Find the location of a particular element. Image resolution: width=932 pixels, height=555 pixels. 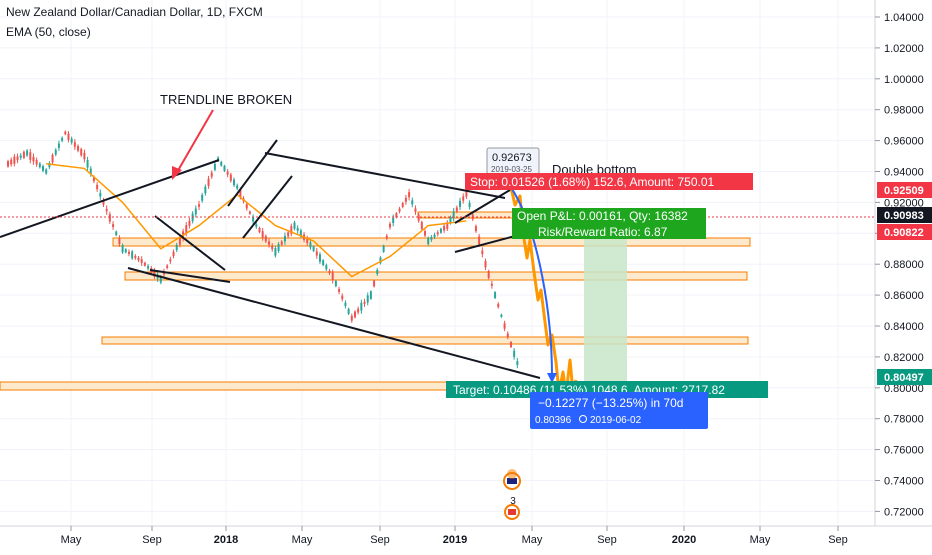

long-position-tool is located at coordinates (605, 282).